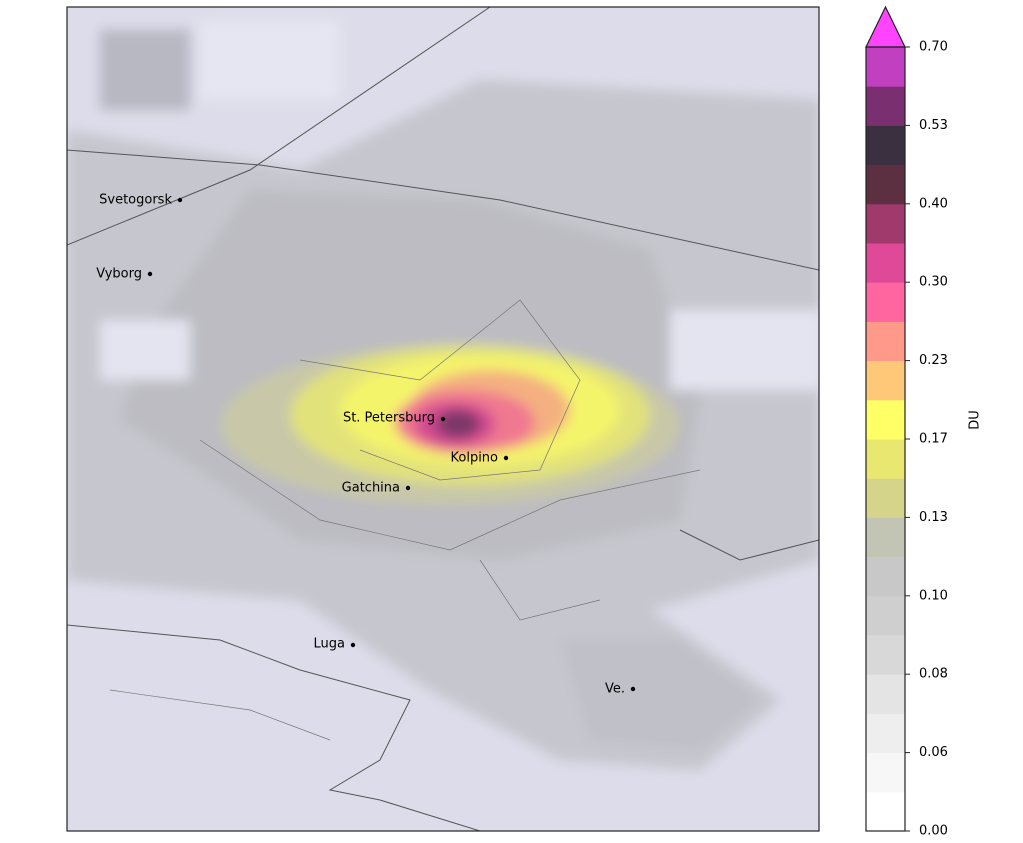 The height and width of the screenshot is (843, 1023). What do you see at coordinates (389, 418) in the screenshot?
I see `city-label: St. Petersburg` at bounding box center [389, 418].